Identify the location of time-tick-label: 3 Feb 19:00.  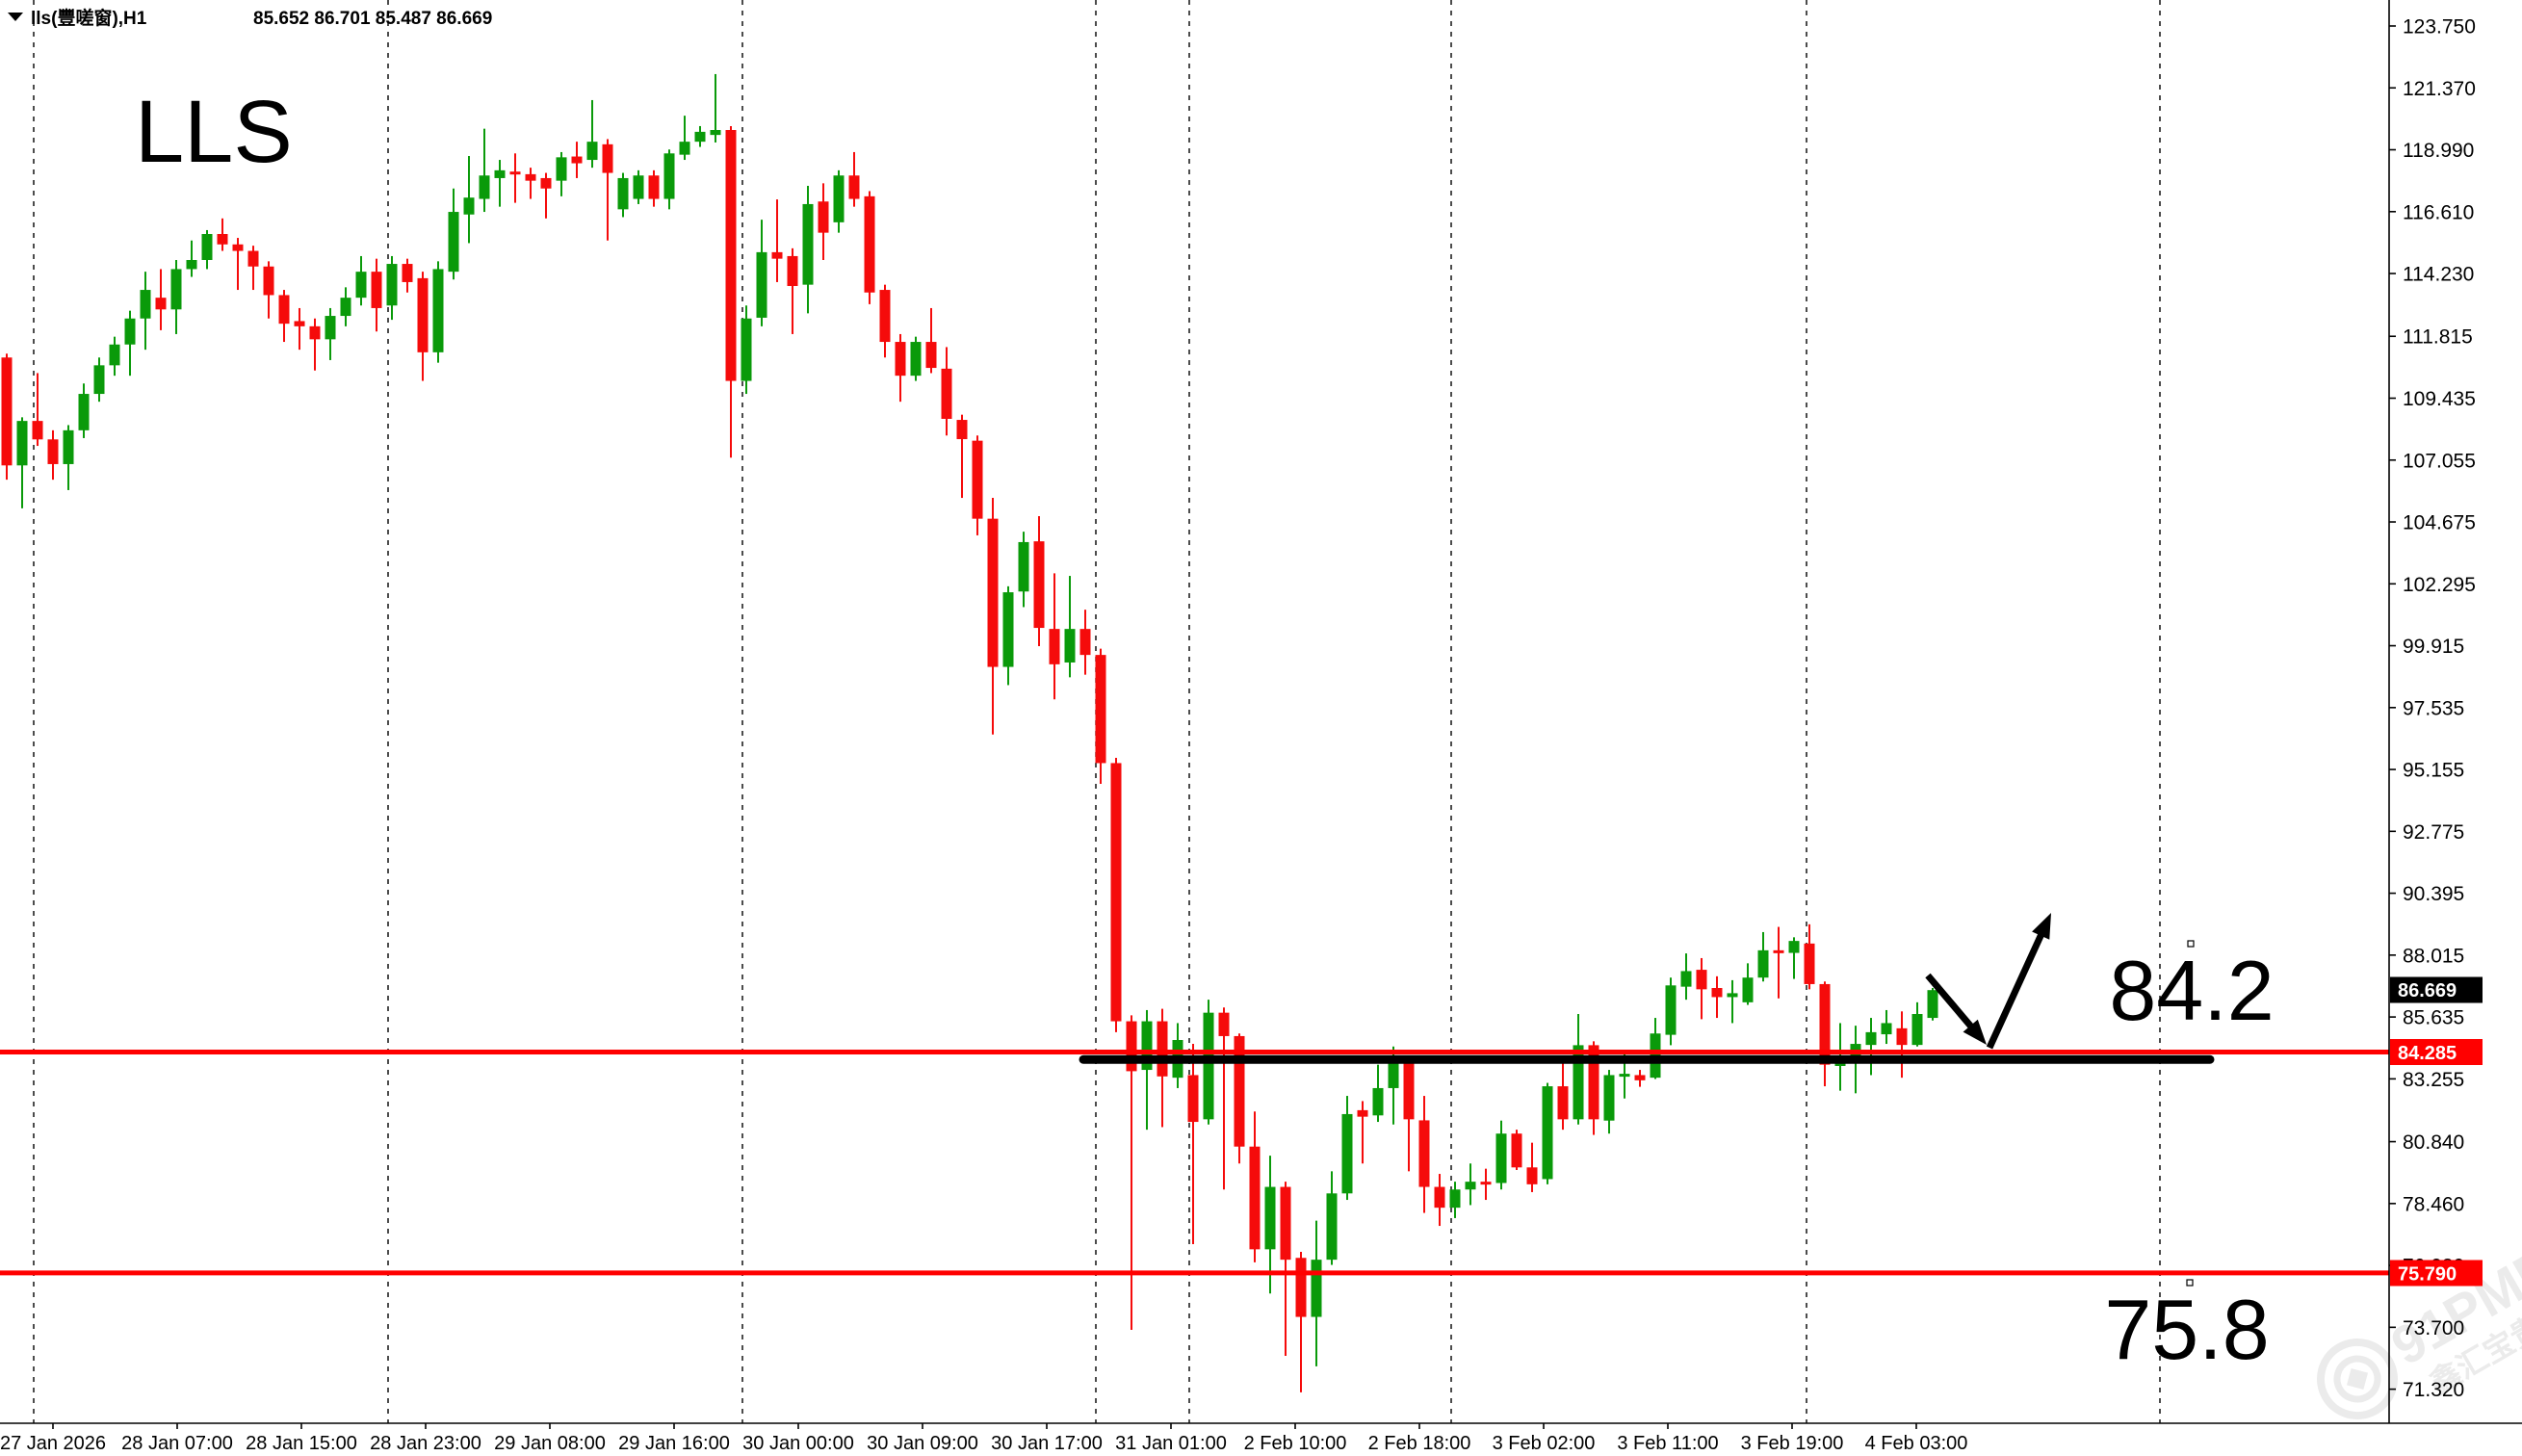
(1792, 1443).